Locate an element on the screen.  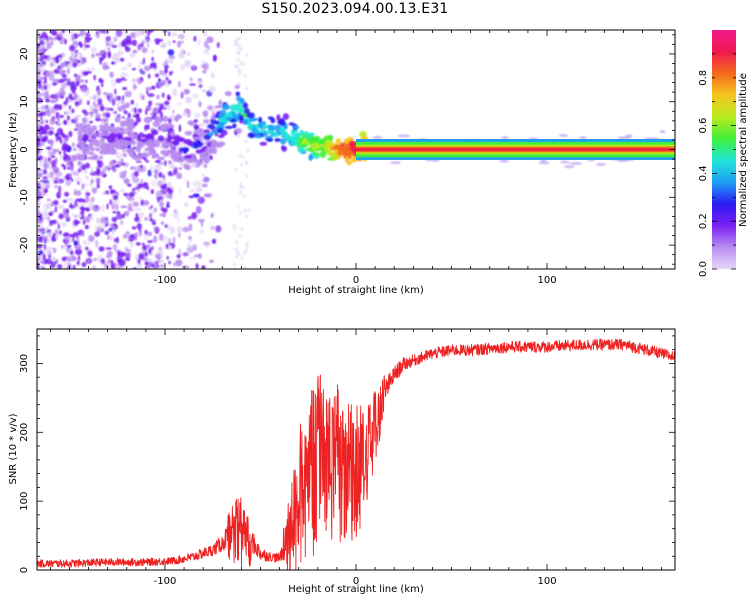
y-tick-label: 10 is located at coordinates (24, 101).